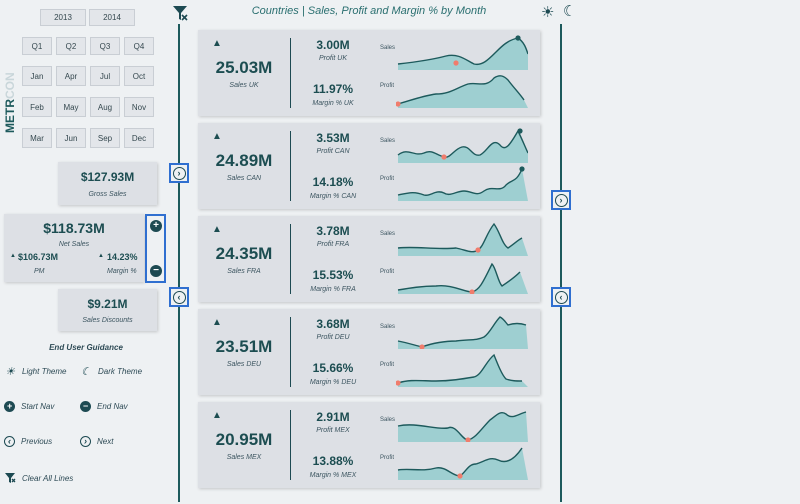 The height and width of the screenshot is (504, 800). I want to click on margin-trend-icon: ▲, so click(101, 256).